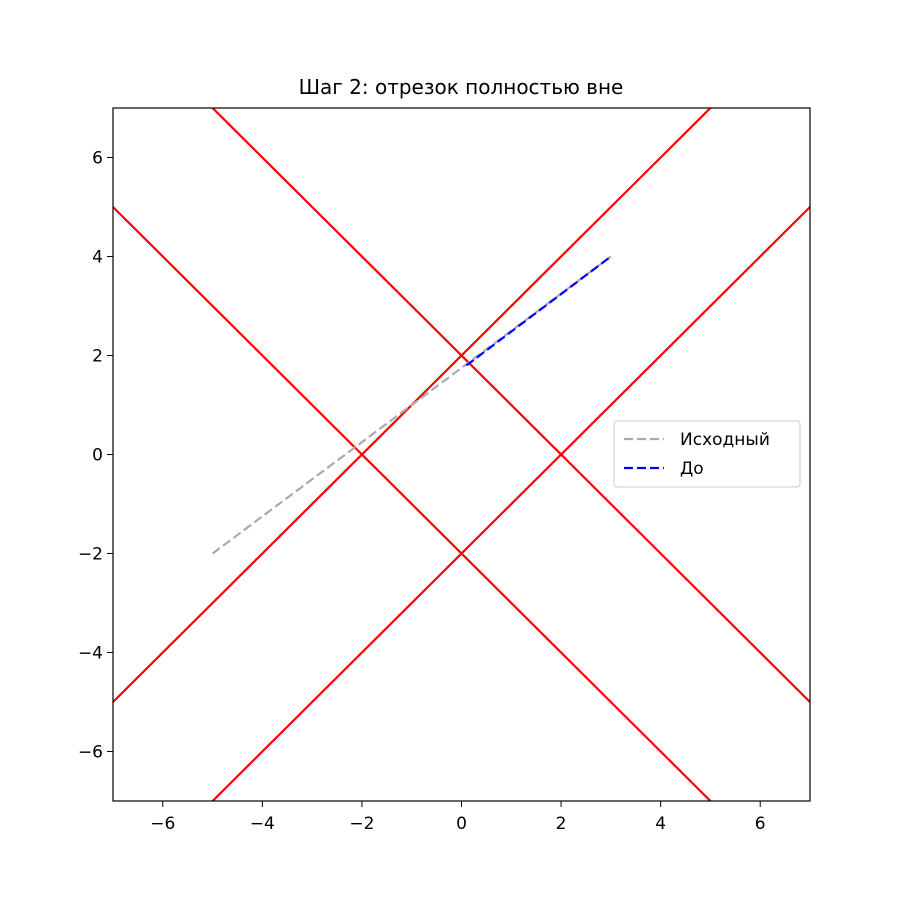 This screenshot has height=900, width=900. Describe the element at coordinates (262, 824) in the screenshot. I see `x-tick-label: −4` at that location.